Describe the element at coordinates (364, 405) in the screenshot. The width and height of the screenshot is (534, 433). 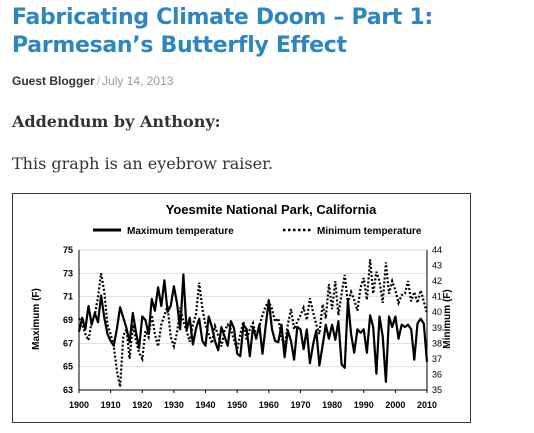
I see `x-tick-label: 1990` at that location.